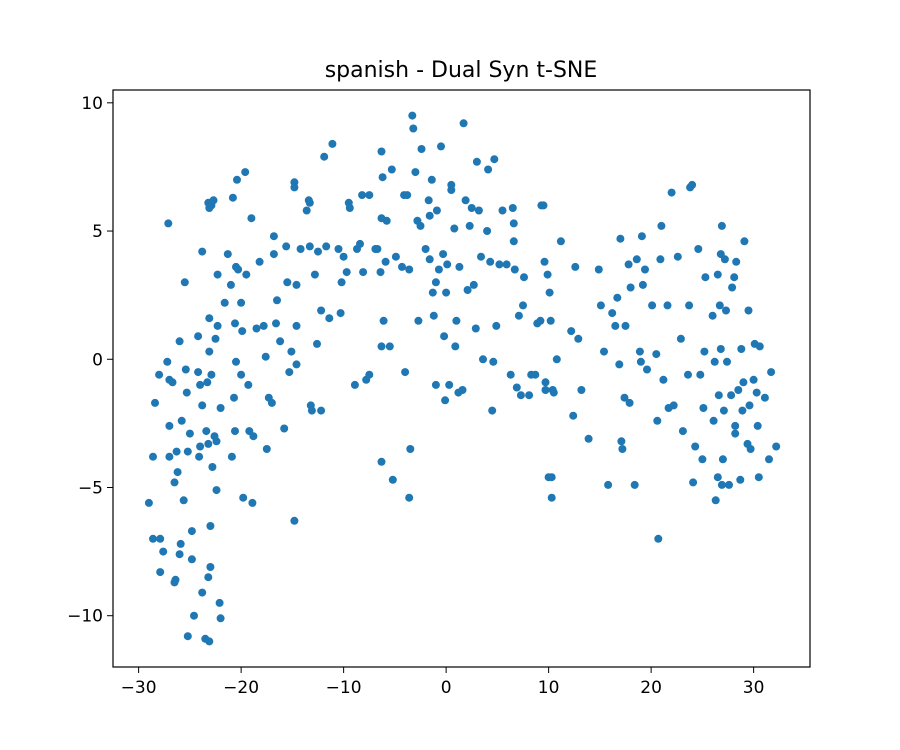  I want to click on y-tick-label: 5, so click(97, 232).